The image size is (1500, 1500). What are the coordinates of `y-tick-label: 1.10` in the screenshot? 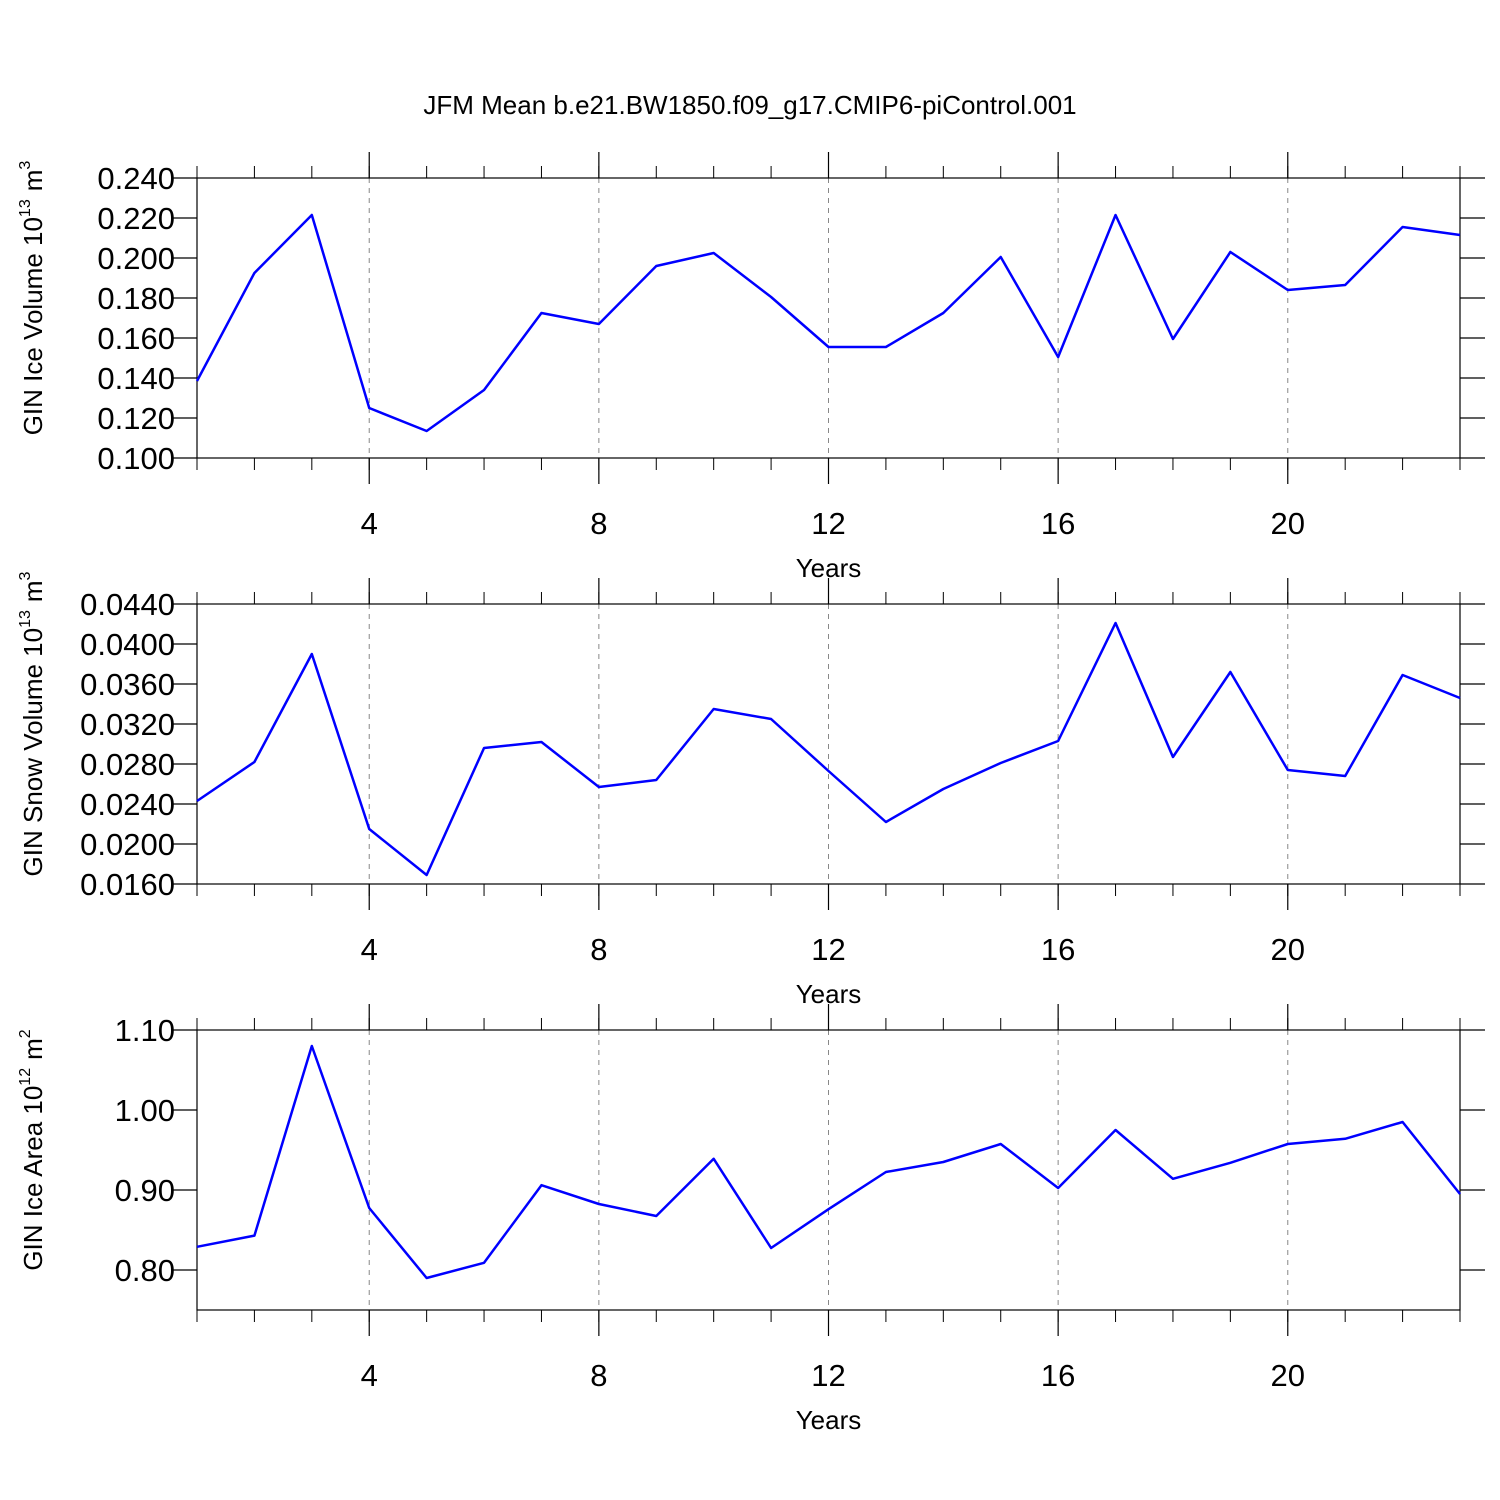 It's located at (145, 1030).